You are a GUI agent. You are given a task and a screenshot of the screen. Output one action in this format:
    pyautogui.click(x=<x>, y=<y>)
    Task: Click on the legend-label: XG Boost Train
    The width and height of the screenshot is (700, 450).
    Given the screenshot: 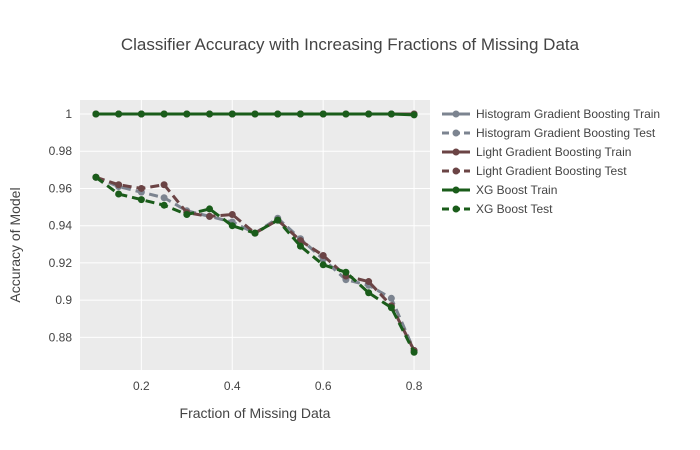 What is the action you would take?
    pyautogui.click(x=516, y=190)
    